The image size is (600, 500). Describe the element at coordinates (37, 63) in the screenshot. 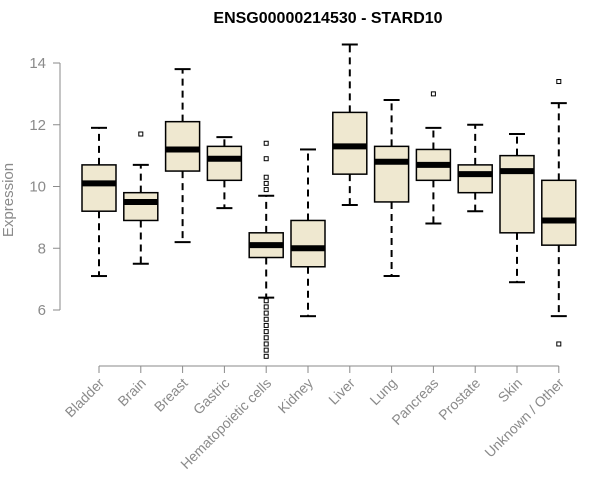

I see `y-tick-label: 14` at that location.